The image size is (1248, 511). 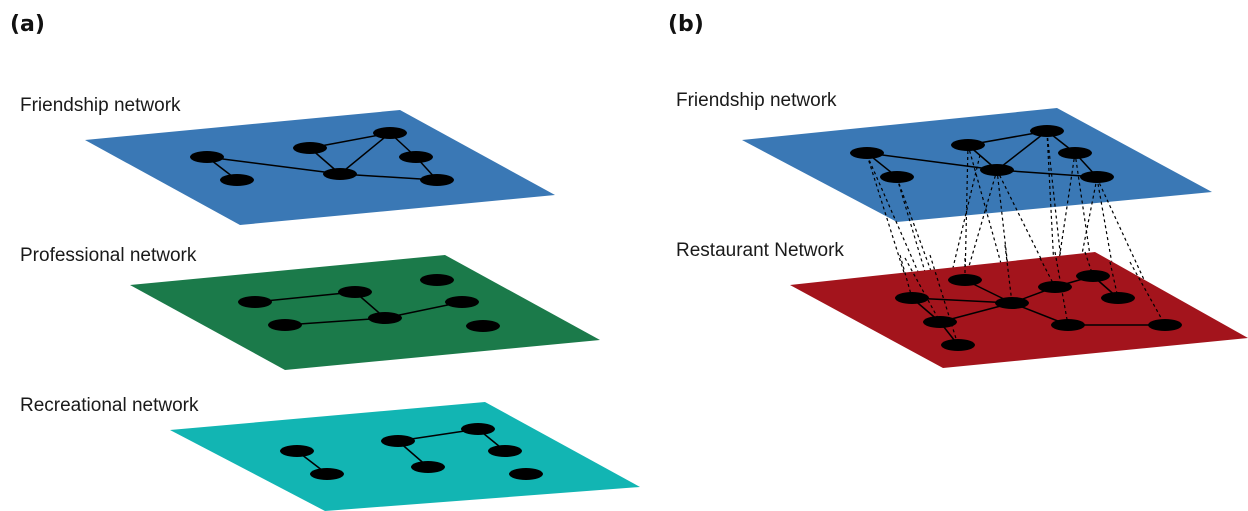 I want to click on a-recreational-nodes, so click(x=411, y=451).